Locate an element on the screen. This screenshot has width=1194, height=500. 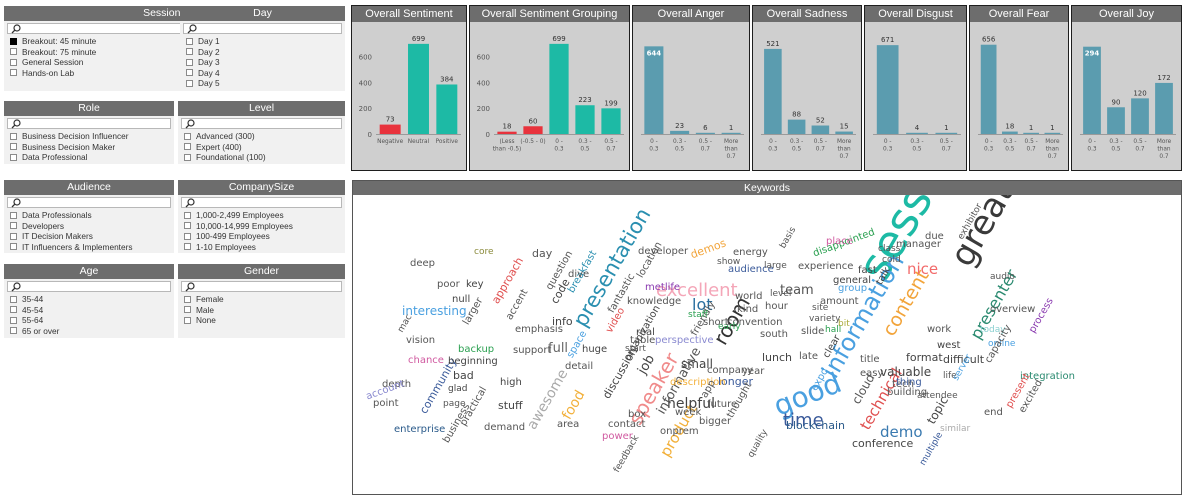
slicer-item: Developers is located at coordinates (92, 226).